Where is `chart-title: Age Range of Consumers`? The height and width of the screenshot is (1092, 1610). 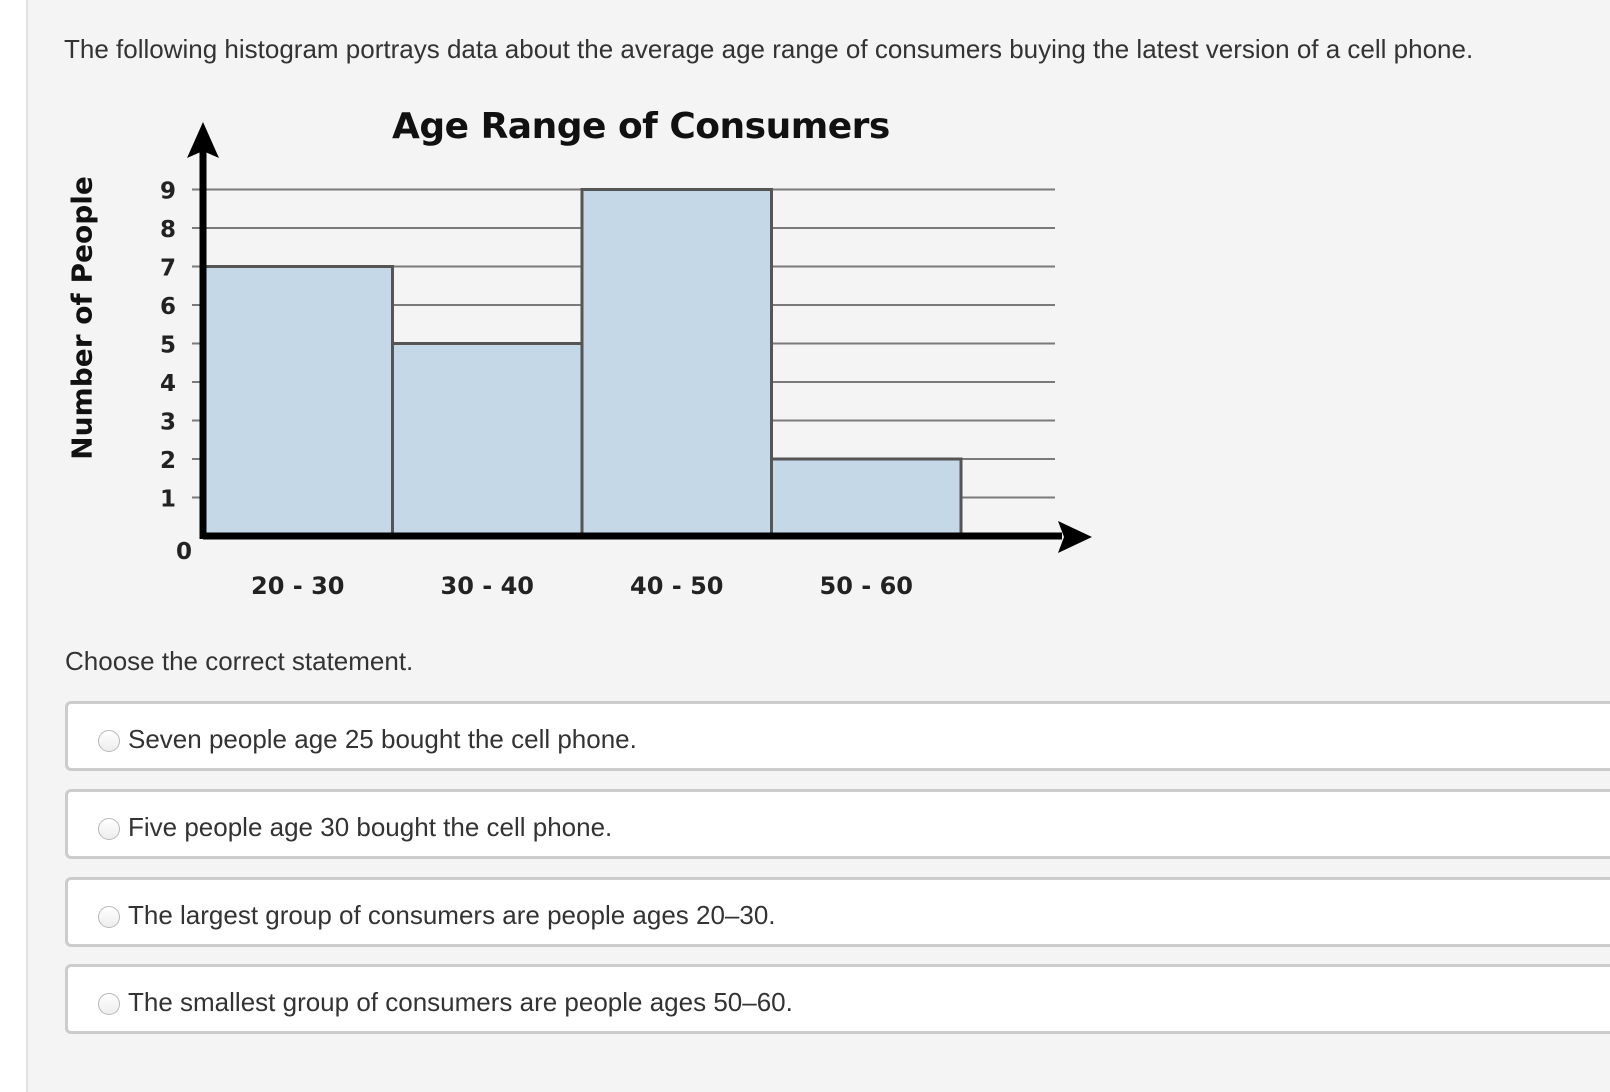 chart-title: Age Range of Consumers is located at coordinates (641, 126).